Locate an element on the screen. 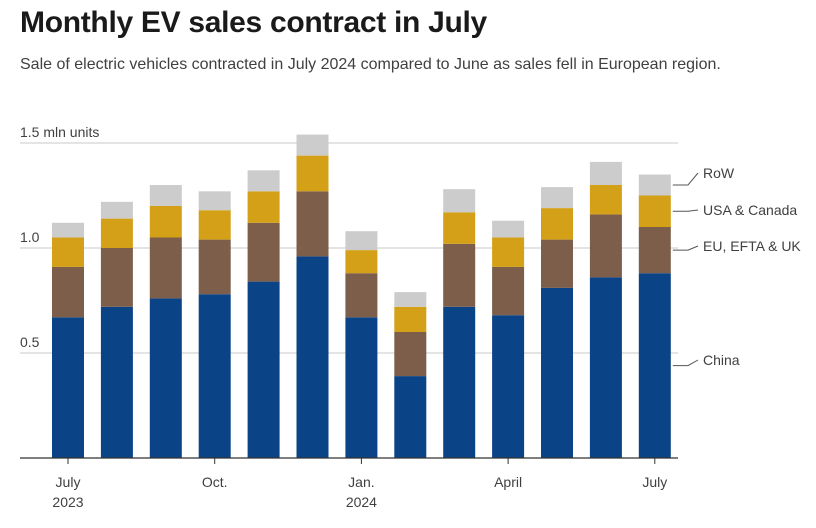 This screenshot has width=816, height=528. x-tick-label: 2023 is located at coordinates (67, 502).